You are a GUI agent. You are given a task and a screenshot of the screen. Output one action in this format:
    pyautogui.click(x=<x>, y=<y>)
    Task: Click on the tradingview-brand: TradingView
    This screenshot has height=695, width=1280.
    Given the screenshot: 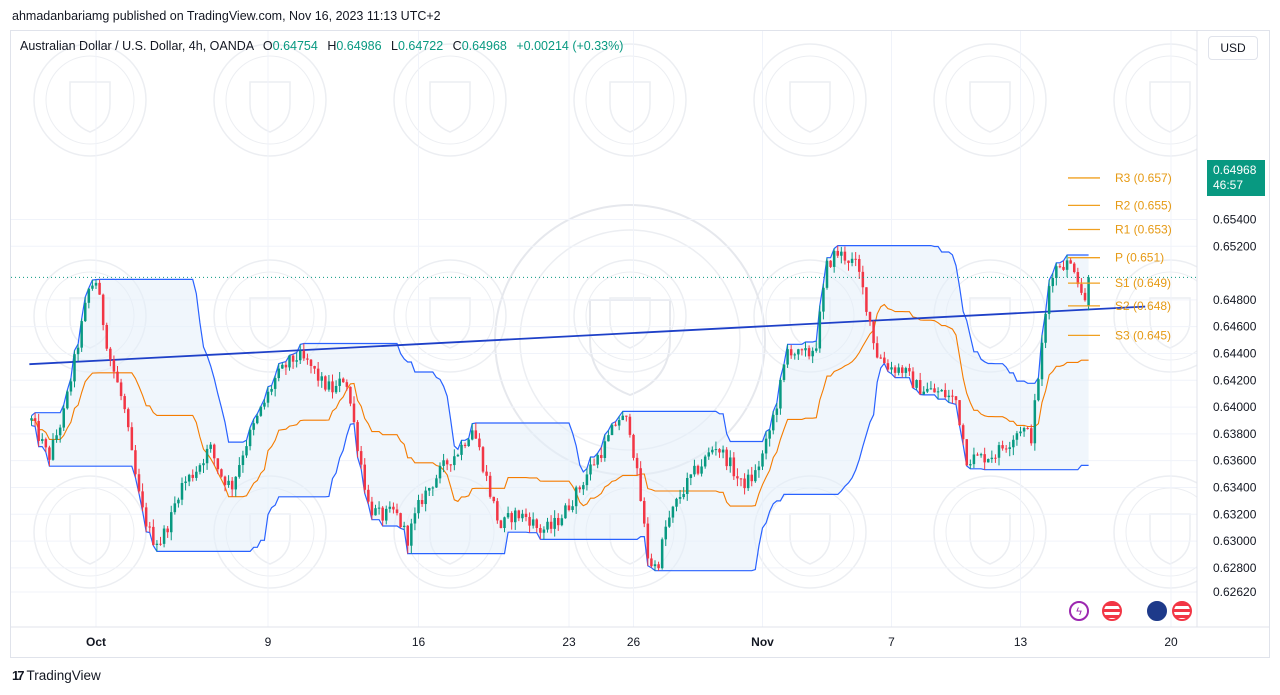 What is the action you would take?
    pyautogui.click(x=63, y=675)
    